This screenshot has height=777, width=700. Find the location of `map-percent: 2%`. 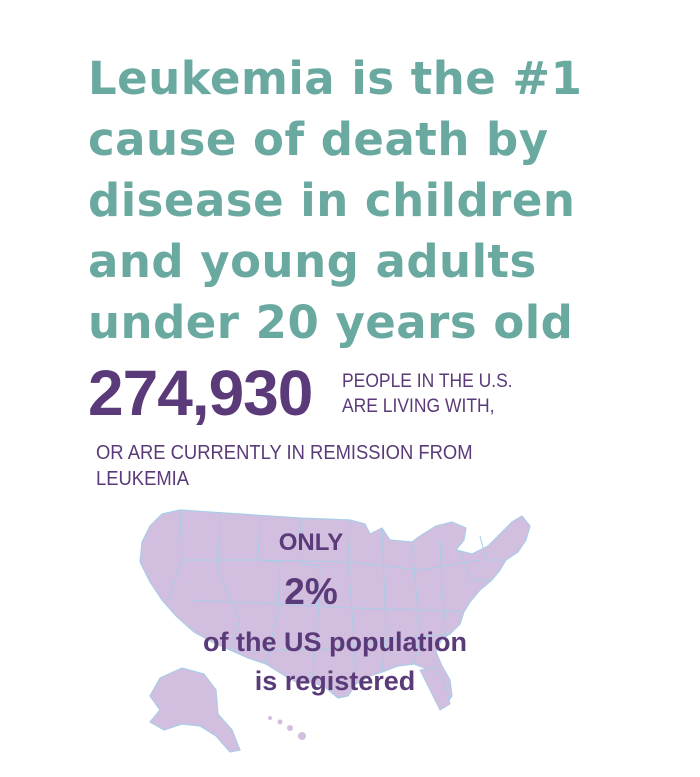

map-percent: 2% is located at coordinates (311, 591).